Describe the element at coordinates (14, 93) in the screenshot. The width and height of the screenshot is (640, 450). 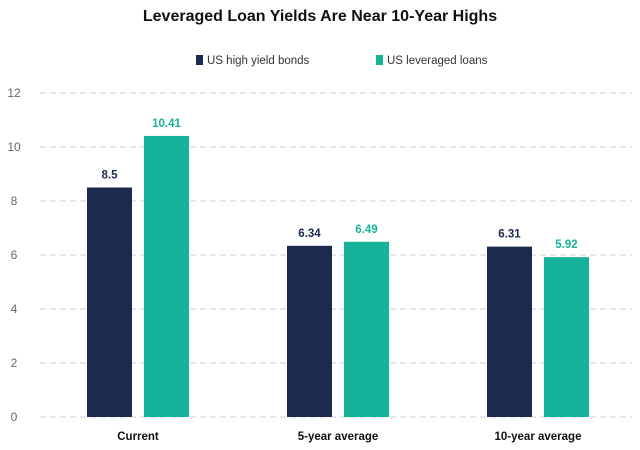
I see `y-tick-label: 12` at that location.